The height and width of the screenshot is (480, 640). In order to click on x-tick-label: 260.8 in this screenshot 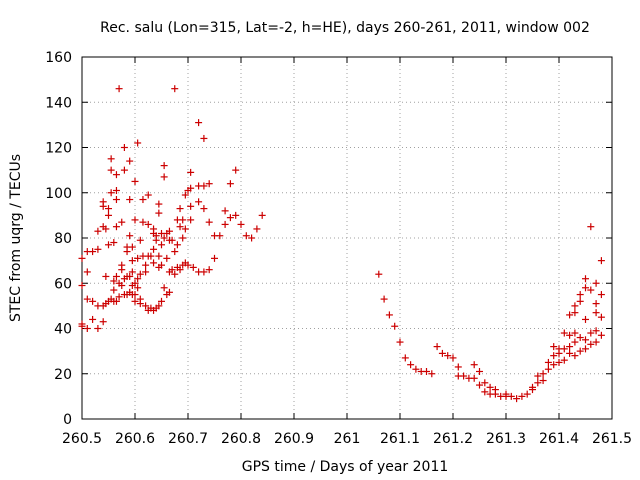, I will do `click(241, 439)`.